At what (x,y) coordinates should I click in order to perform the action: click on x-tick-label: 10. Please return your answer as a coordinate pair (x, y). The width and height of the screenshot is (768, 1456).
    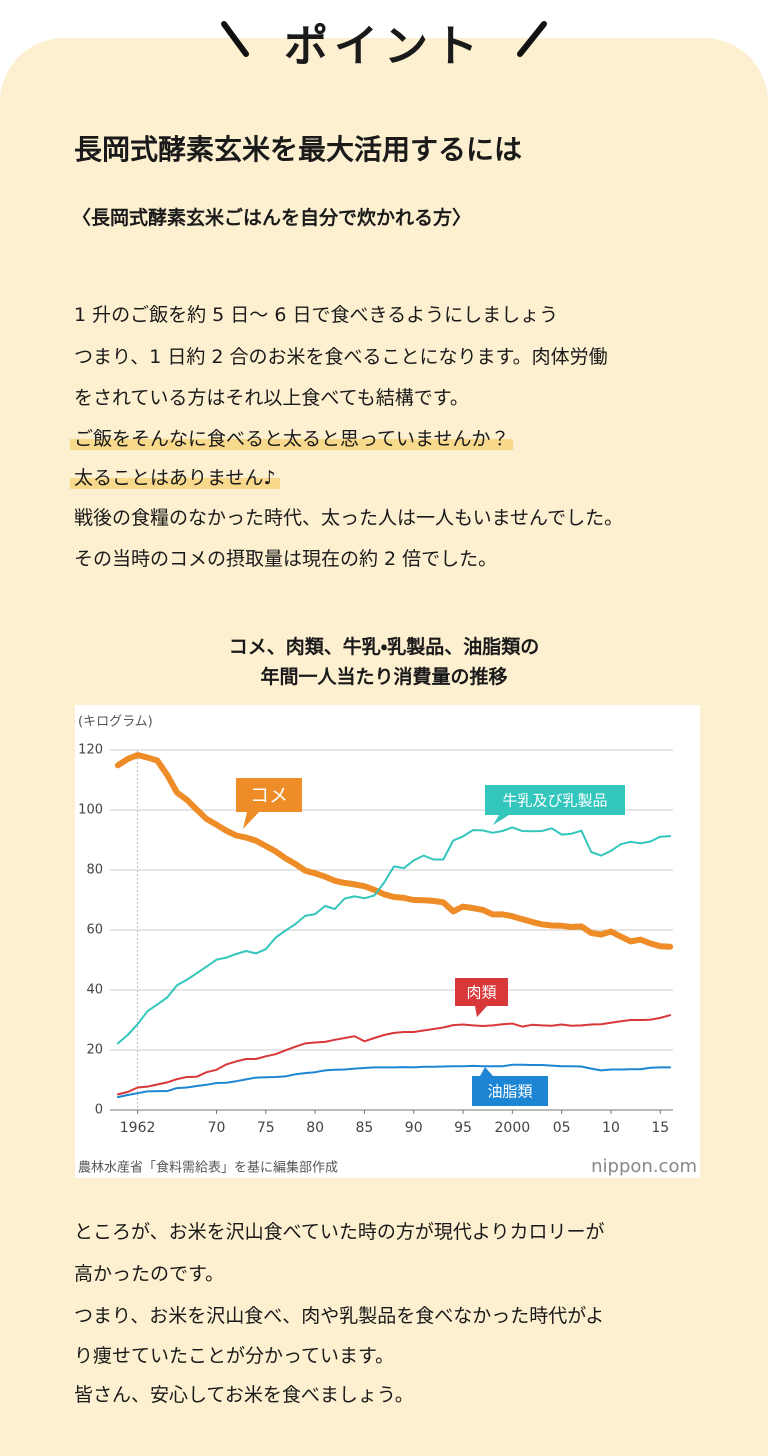
    Looking at the image, I should click on (611, 1128).